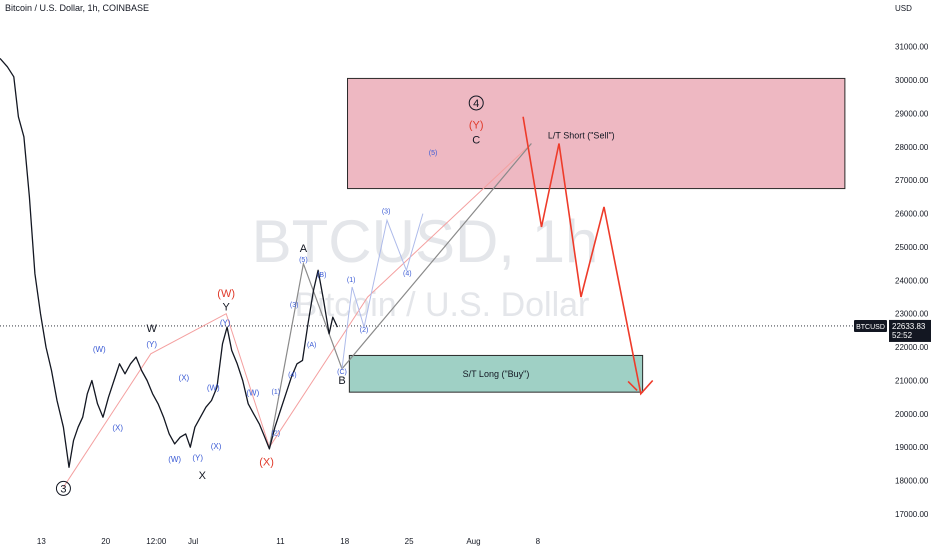  What do you see at coordinates (902, 335) in the screenshot?
I see `bar-countdown: 52:52` at bounding box center [902, 335].